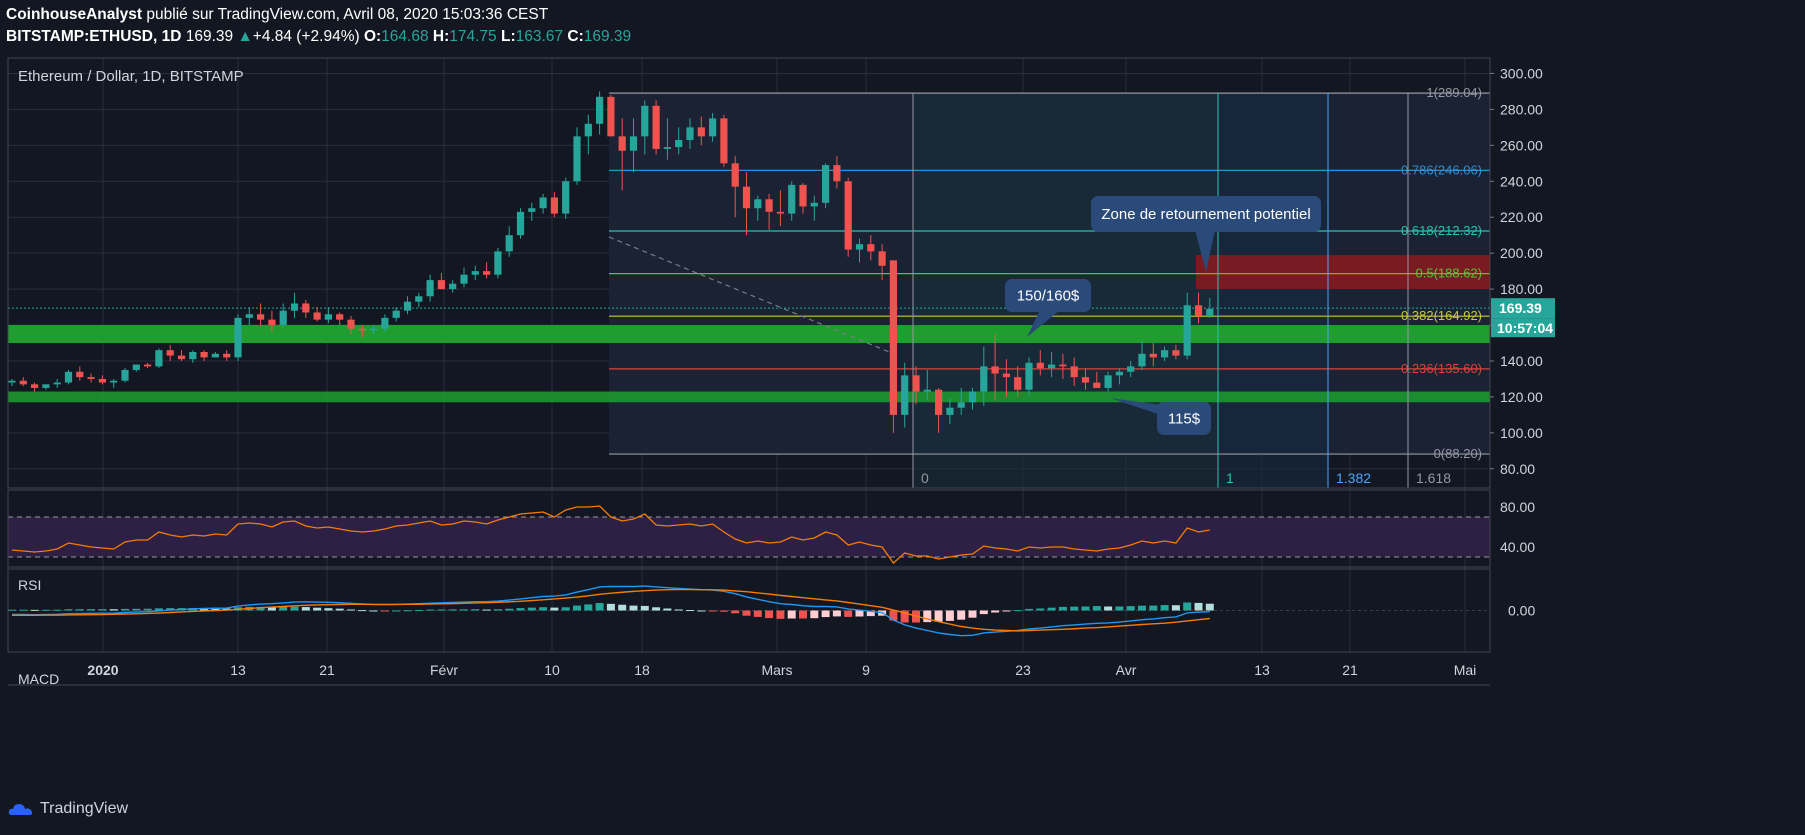 Image resolution: width=1805 pixels, height=835 pixels. What do you see at coordinates (1521, 289) in the screenshot?
I see `price-tick-label: 180.00` at bounding box center [1521, 289].